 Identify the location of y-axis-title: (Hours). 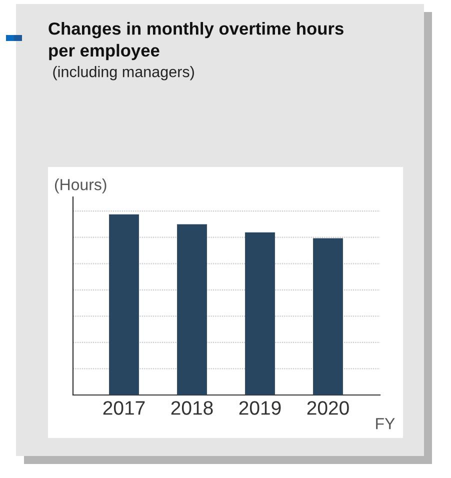
(80, 186).